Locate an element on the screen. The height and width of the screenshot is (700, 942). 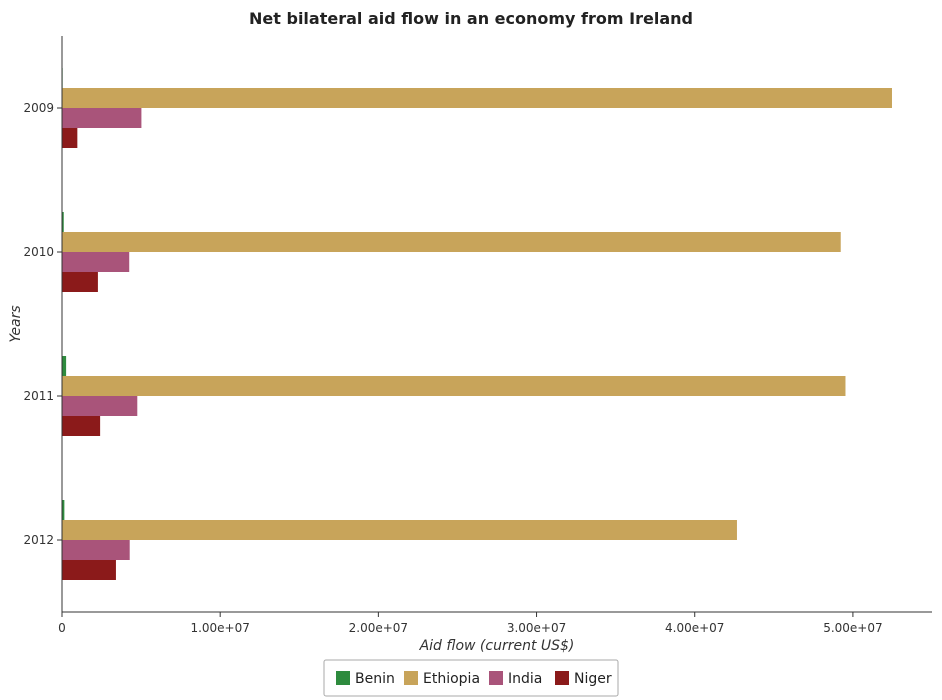
bar-ethiopia-2009 is located at coordinates (477, 98).